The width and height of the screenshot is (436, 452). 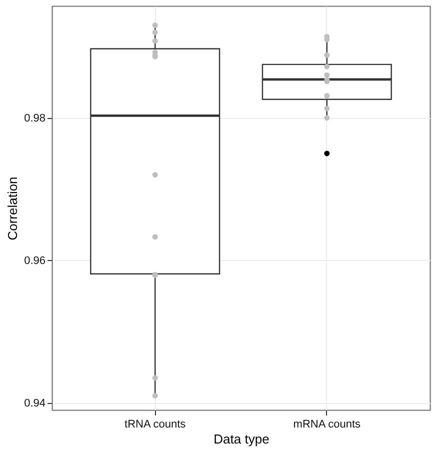 I want to click on x-axis-title: Data type, so click(x=242, y=439).